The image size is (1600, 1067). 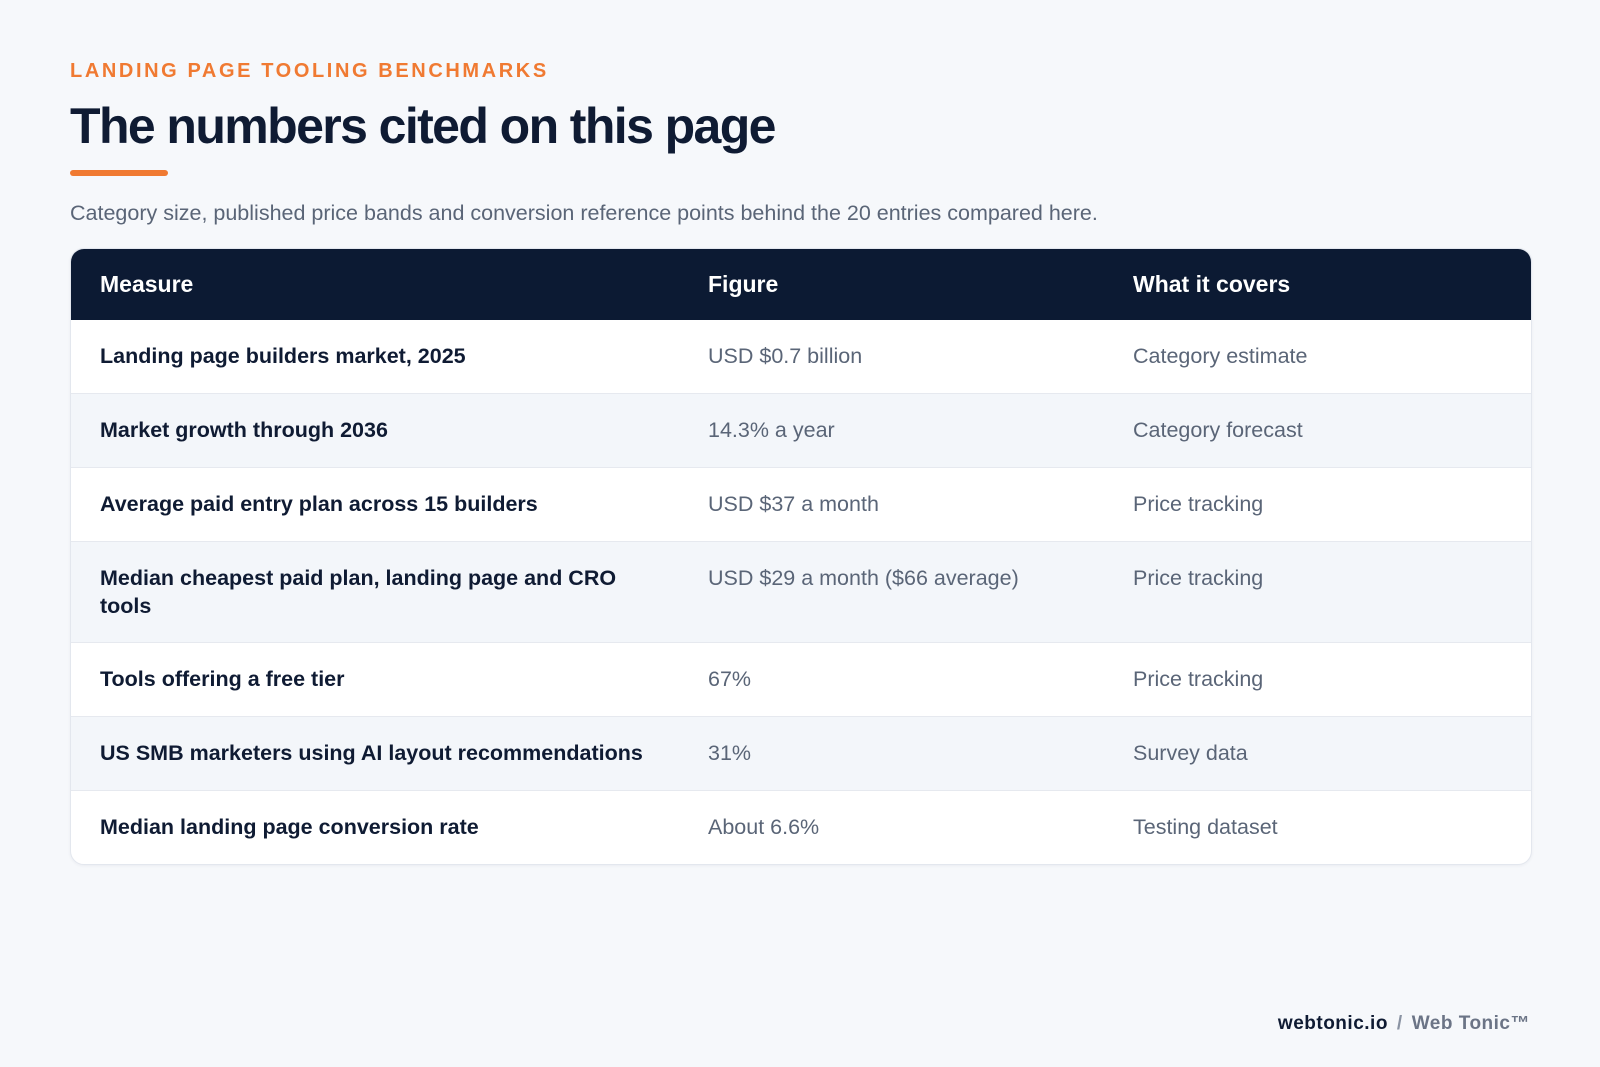 I want to click on cell-measure: Median landing page conversion rate, so click(x=375, y=827).